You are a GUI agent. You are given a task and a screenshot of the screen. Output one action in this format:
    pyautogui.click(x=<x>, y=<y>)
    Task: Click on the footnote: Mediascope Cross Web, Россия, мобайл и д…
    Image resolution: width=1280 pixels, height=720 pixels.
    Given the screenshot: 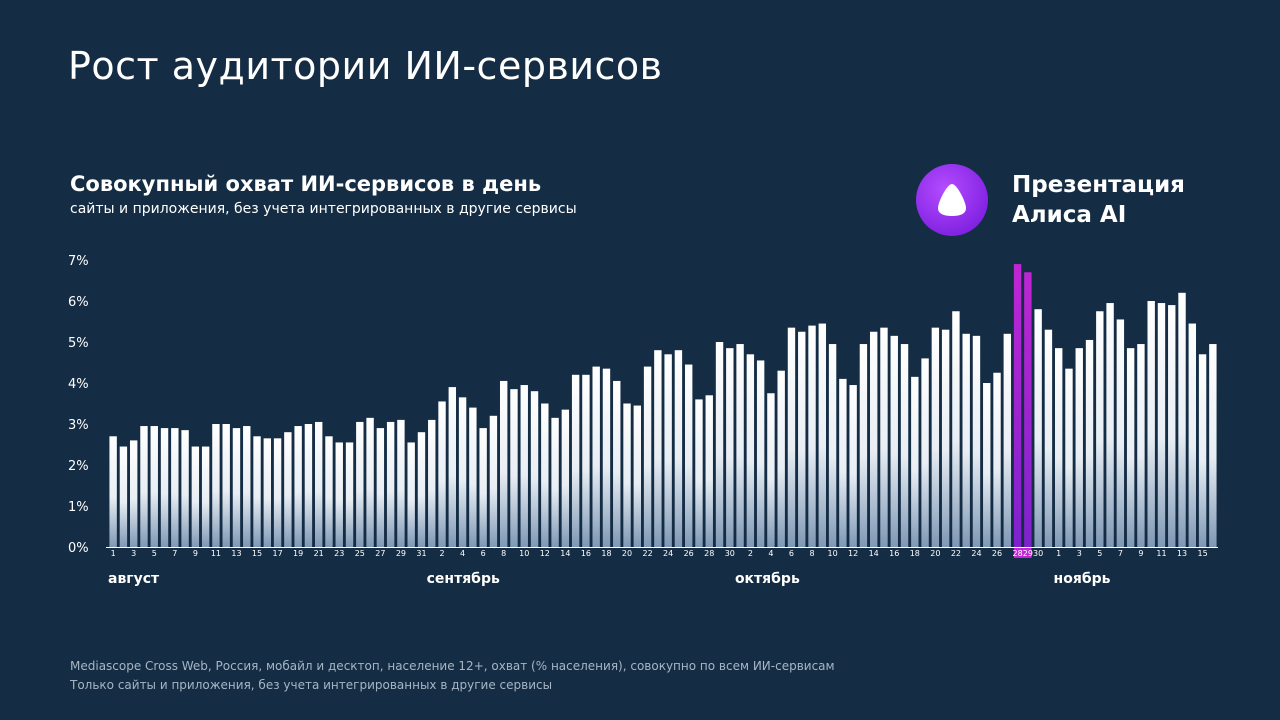 What is the action you would take?
    pyautogui.click(x=452, y=676)
    